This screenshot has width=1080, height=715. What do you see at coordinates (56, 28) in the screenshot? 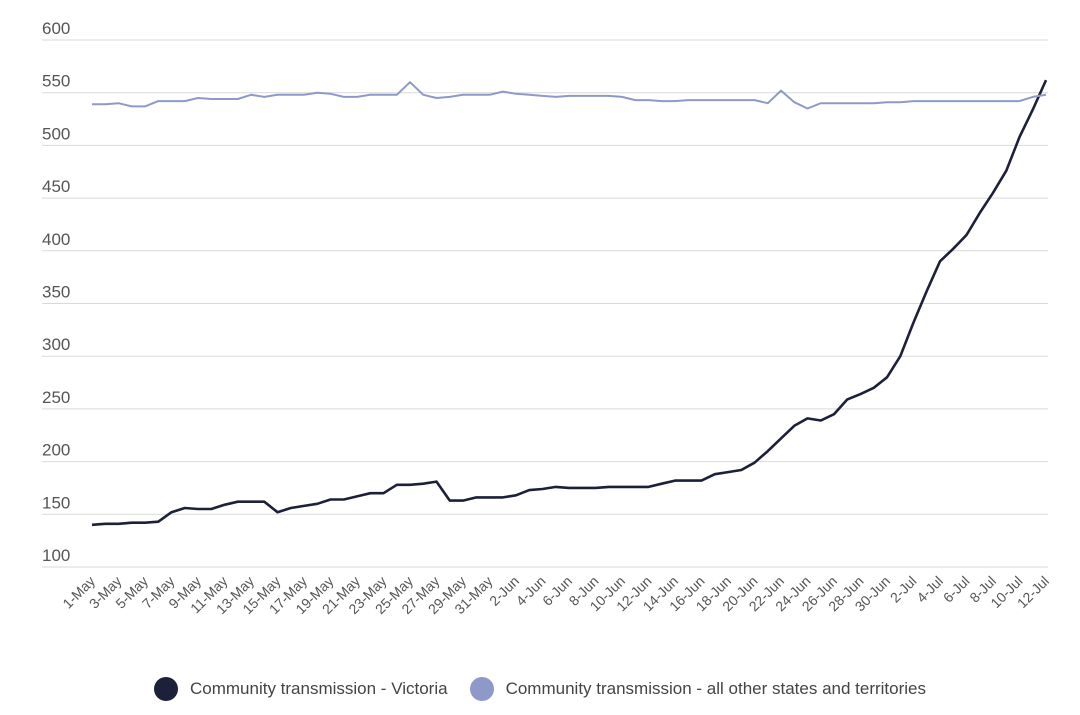
I see `y-tick-label: 600` at bounding box center [56, 28].